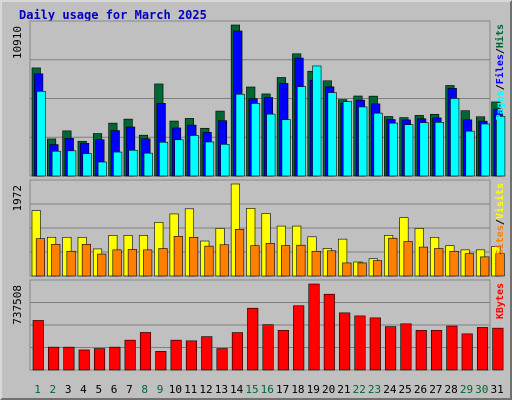  I want to click on x-tick-label-2: 2, so click(53, 389).